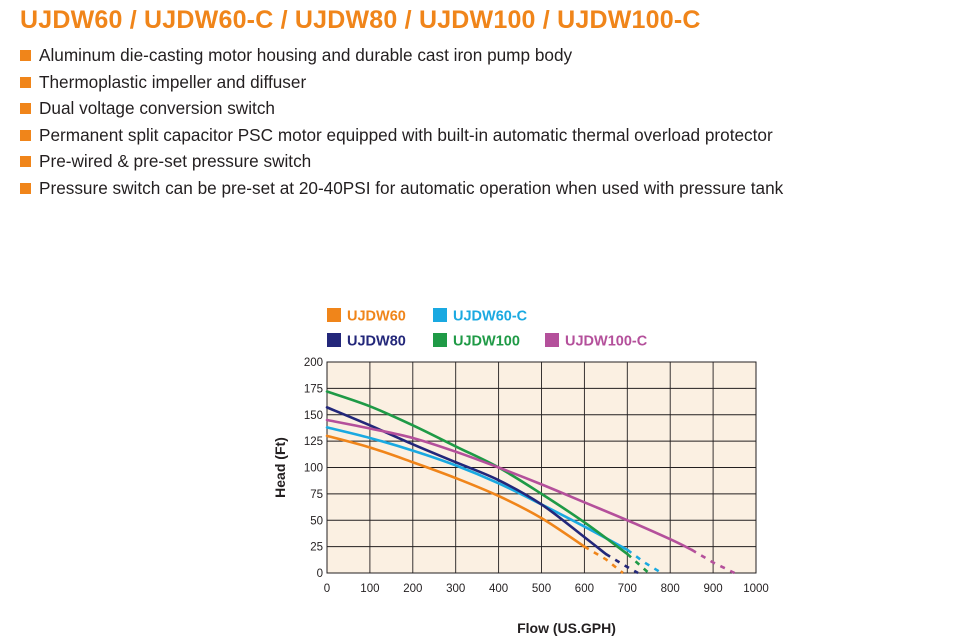  Describe the element at coordinates (401, 108) in the screenshot. I see `feature-item: Dual voltage conversion switch` at that location.